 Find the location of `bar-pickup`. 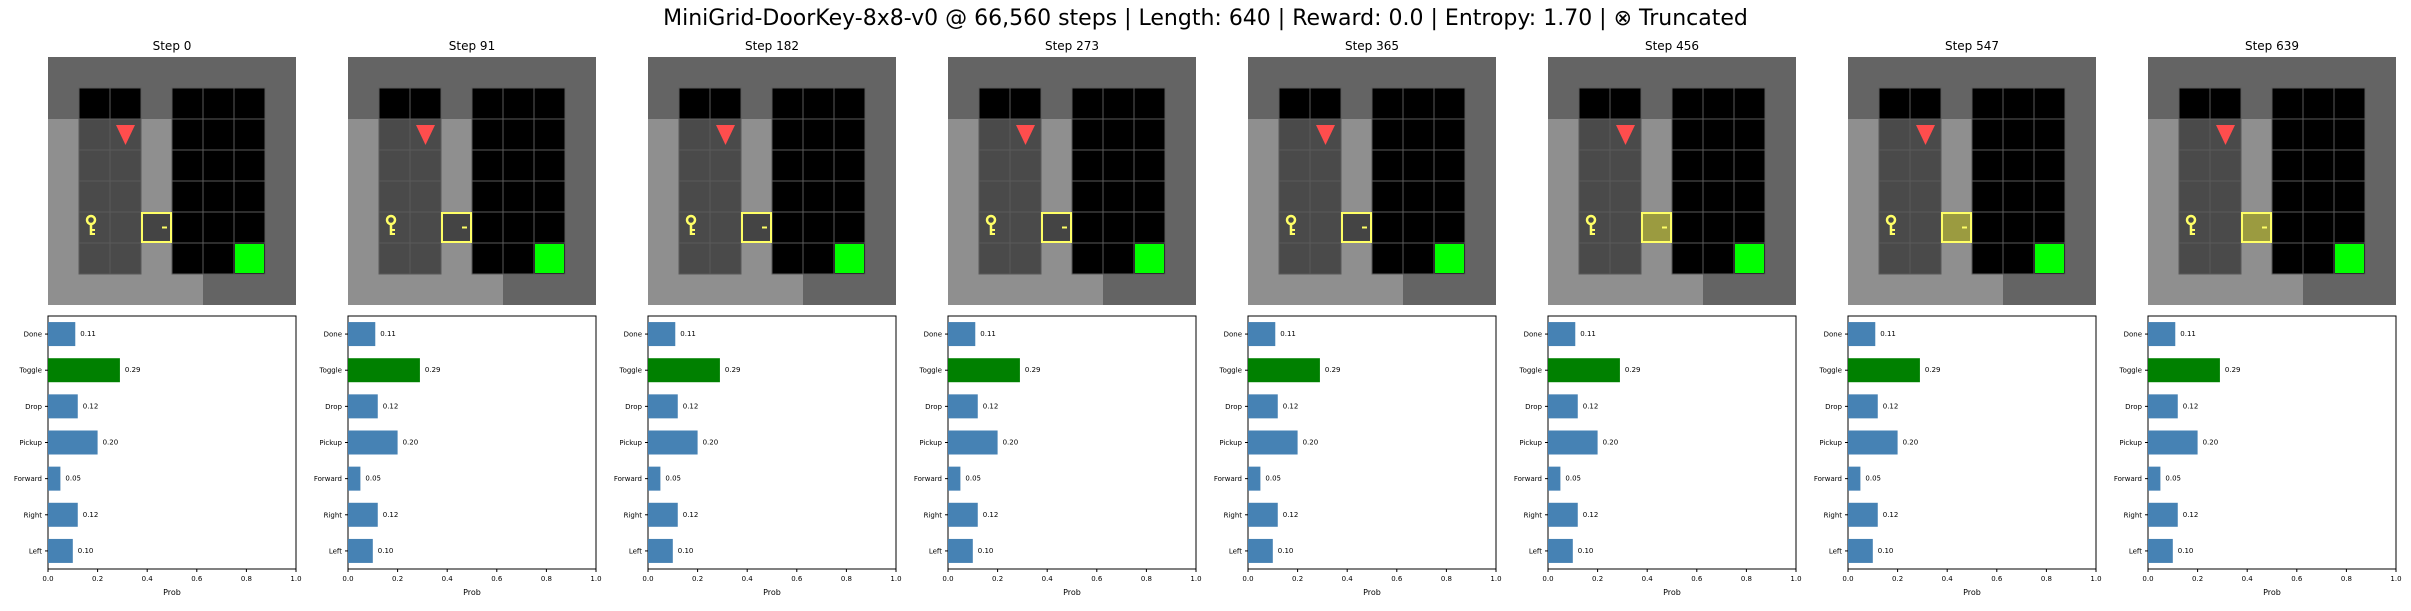

bar-pickup is located at coordinates (1573, 442).